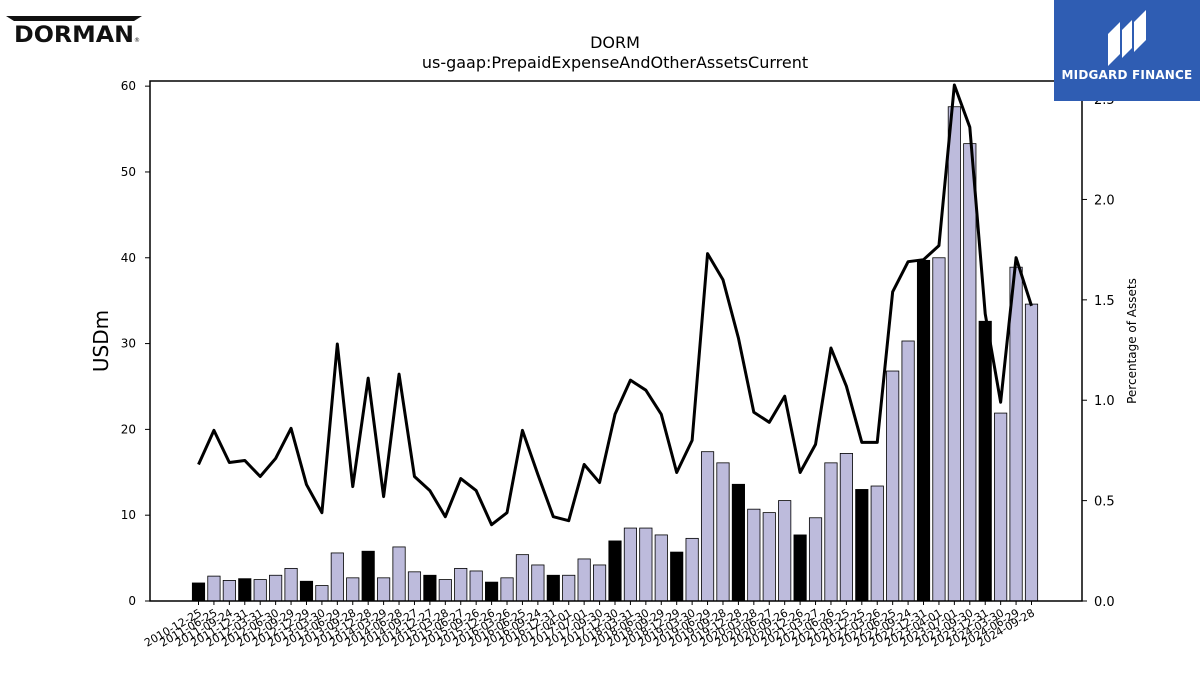  What do you see at coordinates (74, 34) in the screenshot?
I see `dorman-wordmark: DORMAN` at bounding box center [74, 34].